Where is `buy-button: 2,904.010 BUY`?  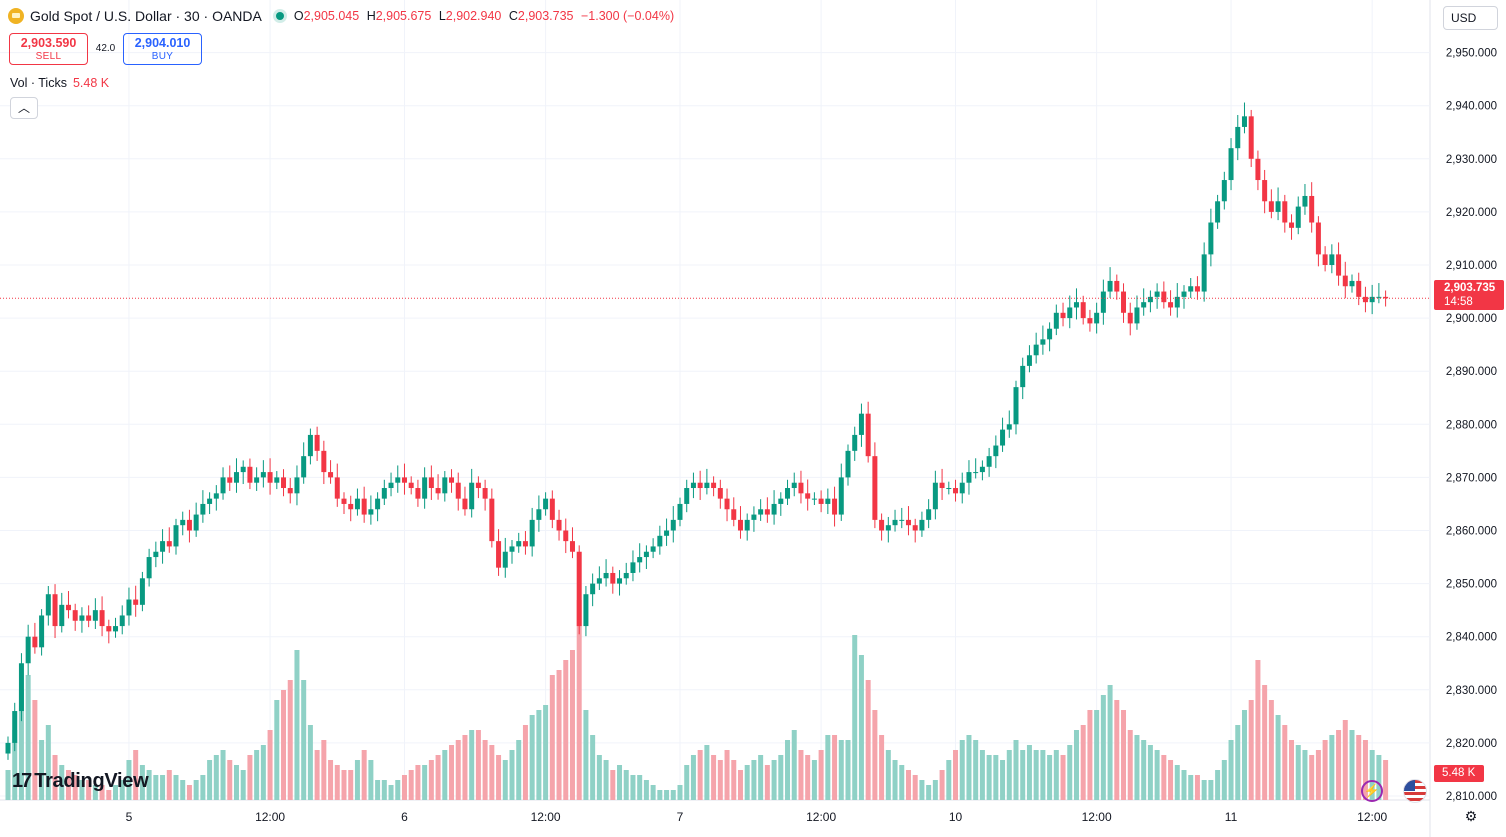
buy-button: 2,904.010 BUY is located at coordinates (162, 49).